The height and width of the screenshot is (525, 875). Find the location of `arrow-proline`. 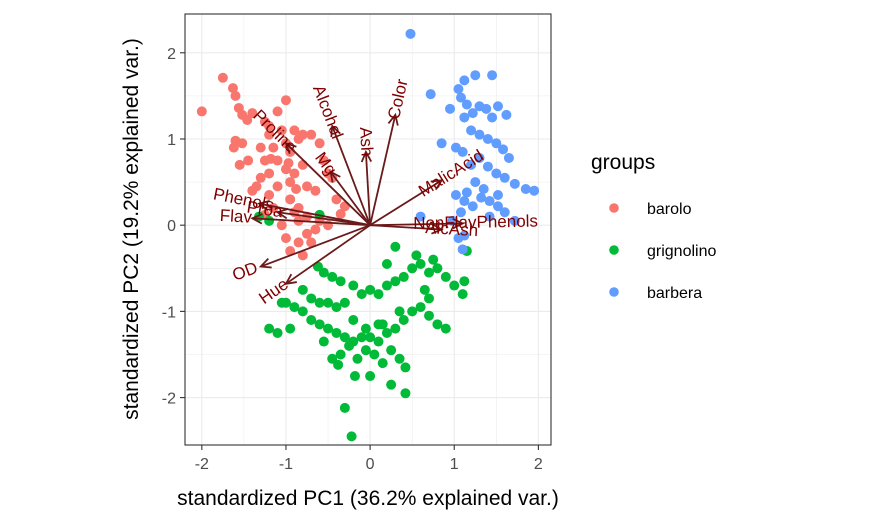

arrow-proline is located at coordinates (328, 184).